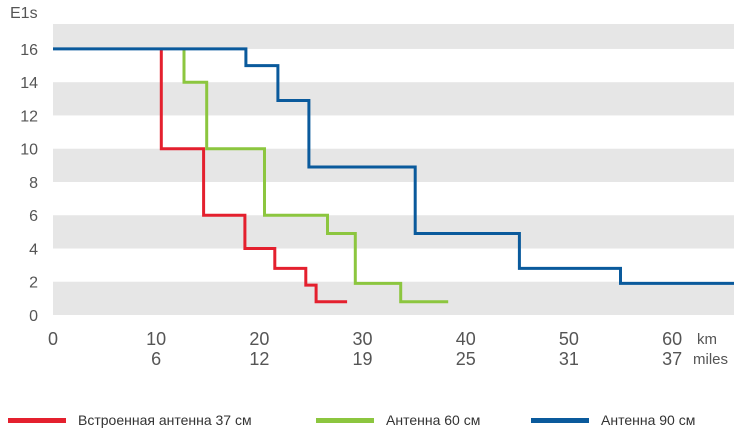  Describe the element at coordinates (29, 83) in the screenshot. I see `y-tick-label: 14` at that location.